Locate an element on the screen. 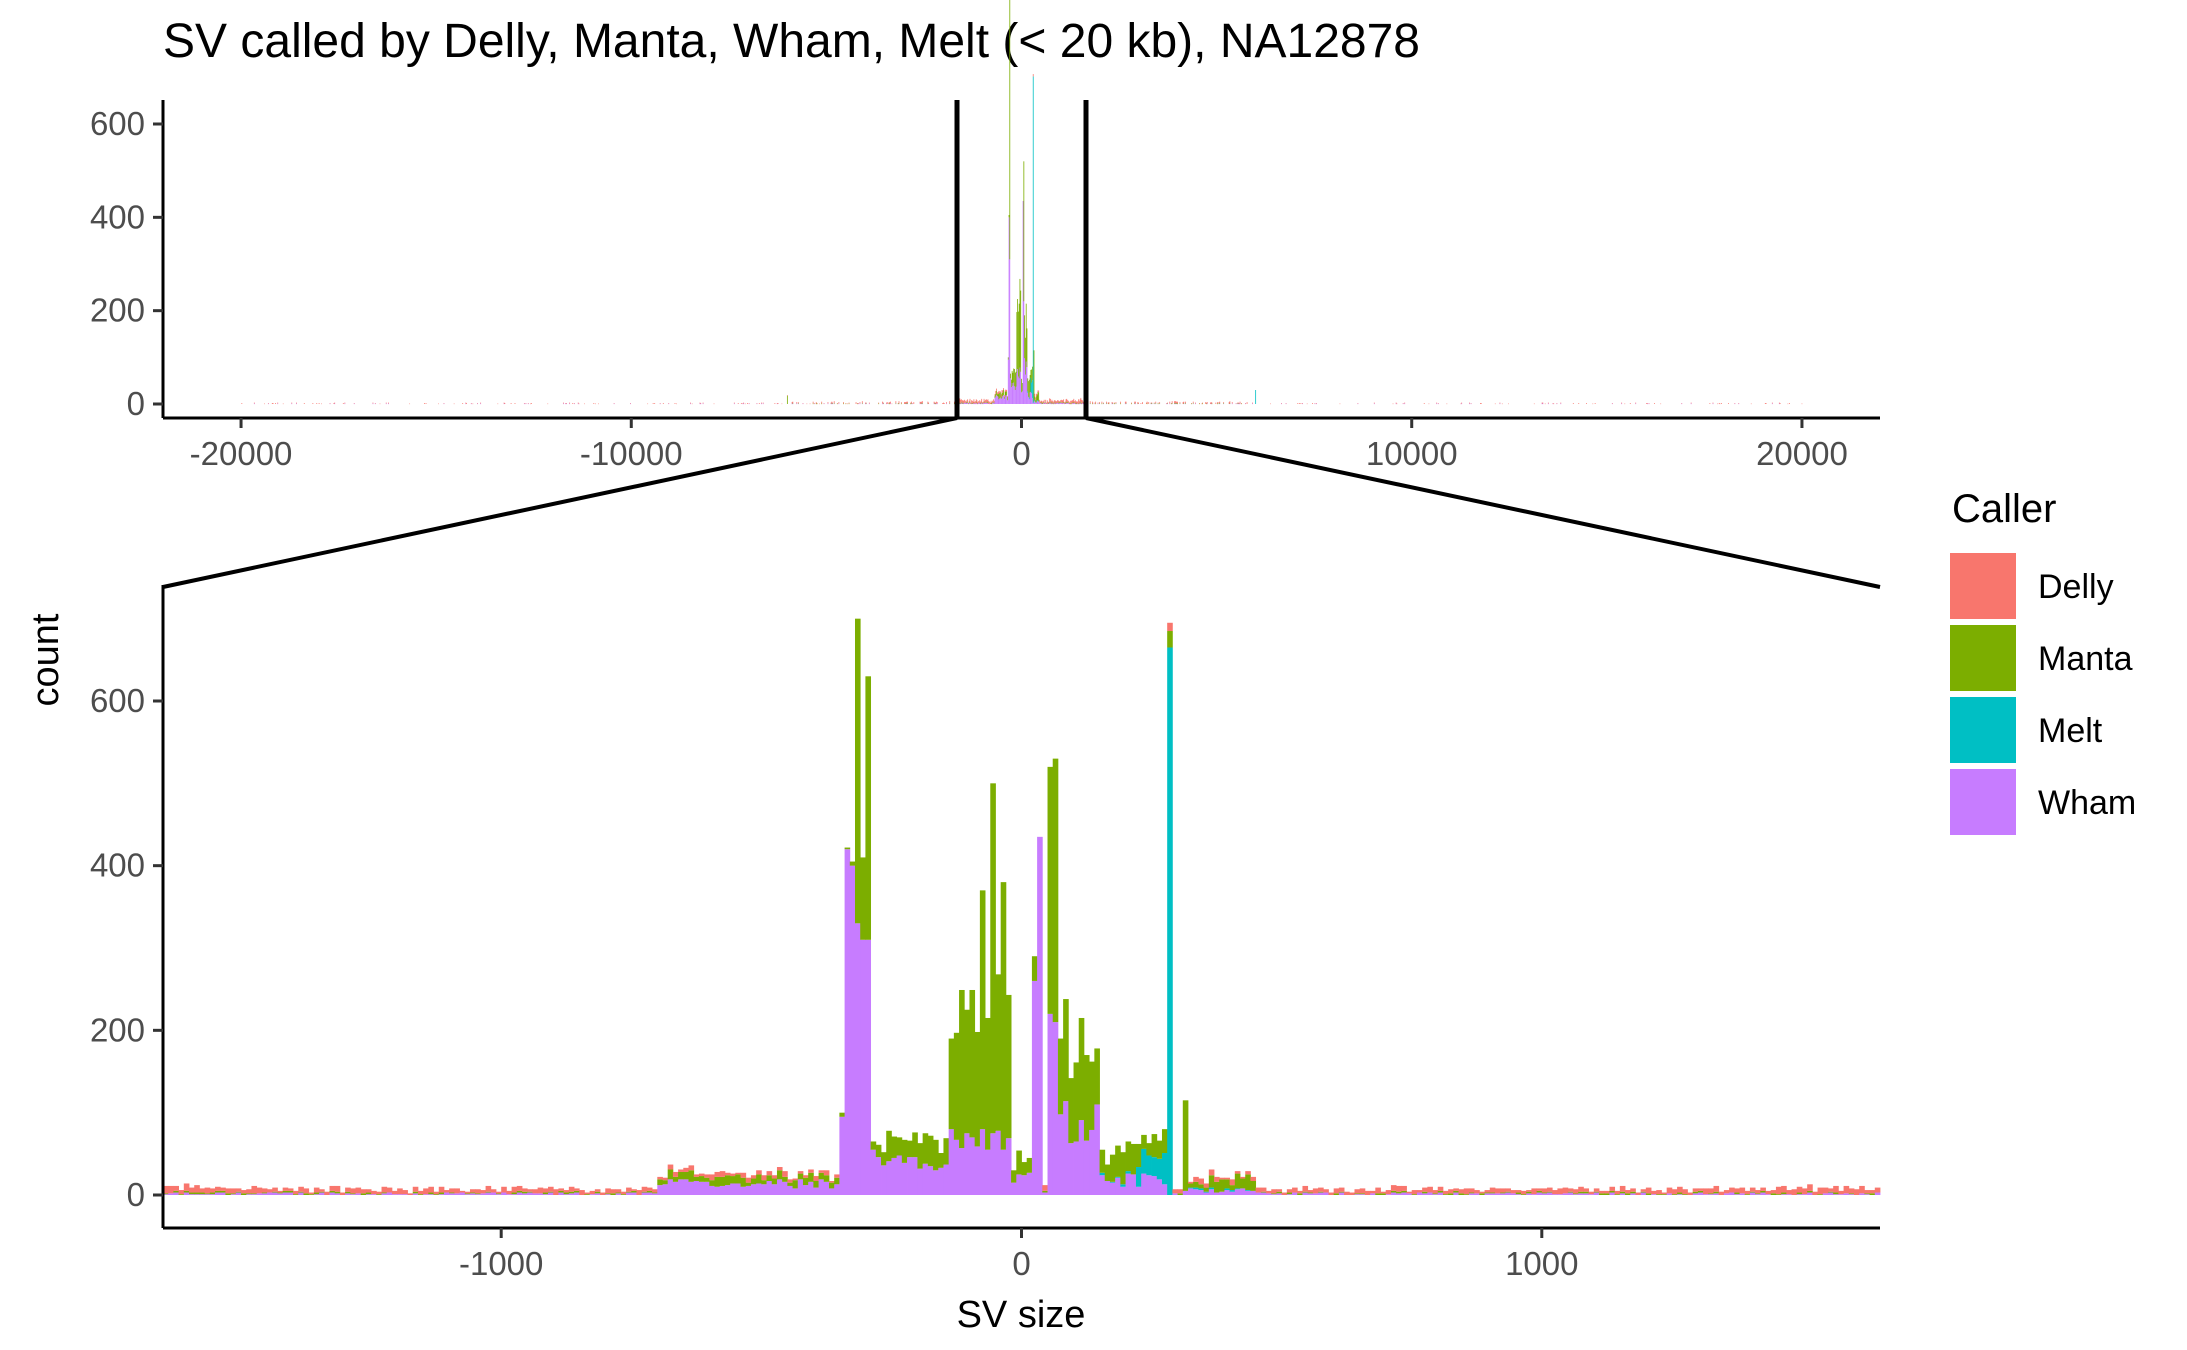  overview-x-tick-label: -20000 is located at coordinates (241, 453).